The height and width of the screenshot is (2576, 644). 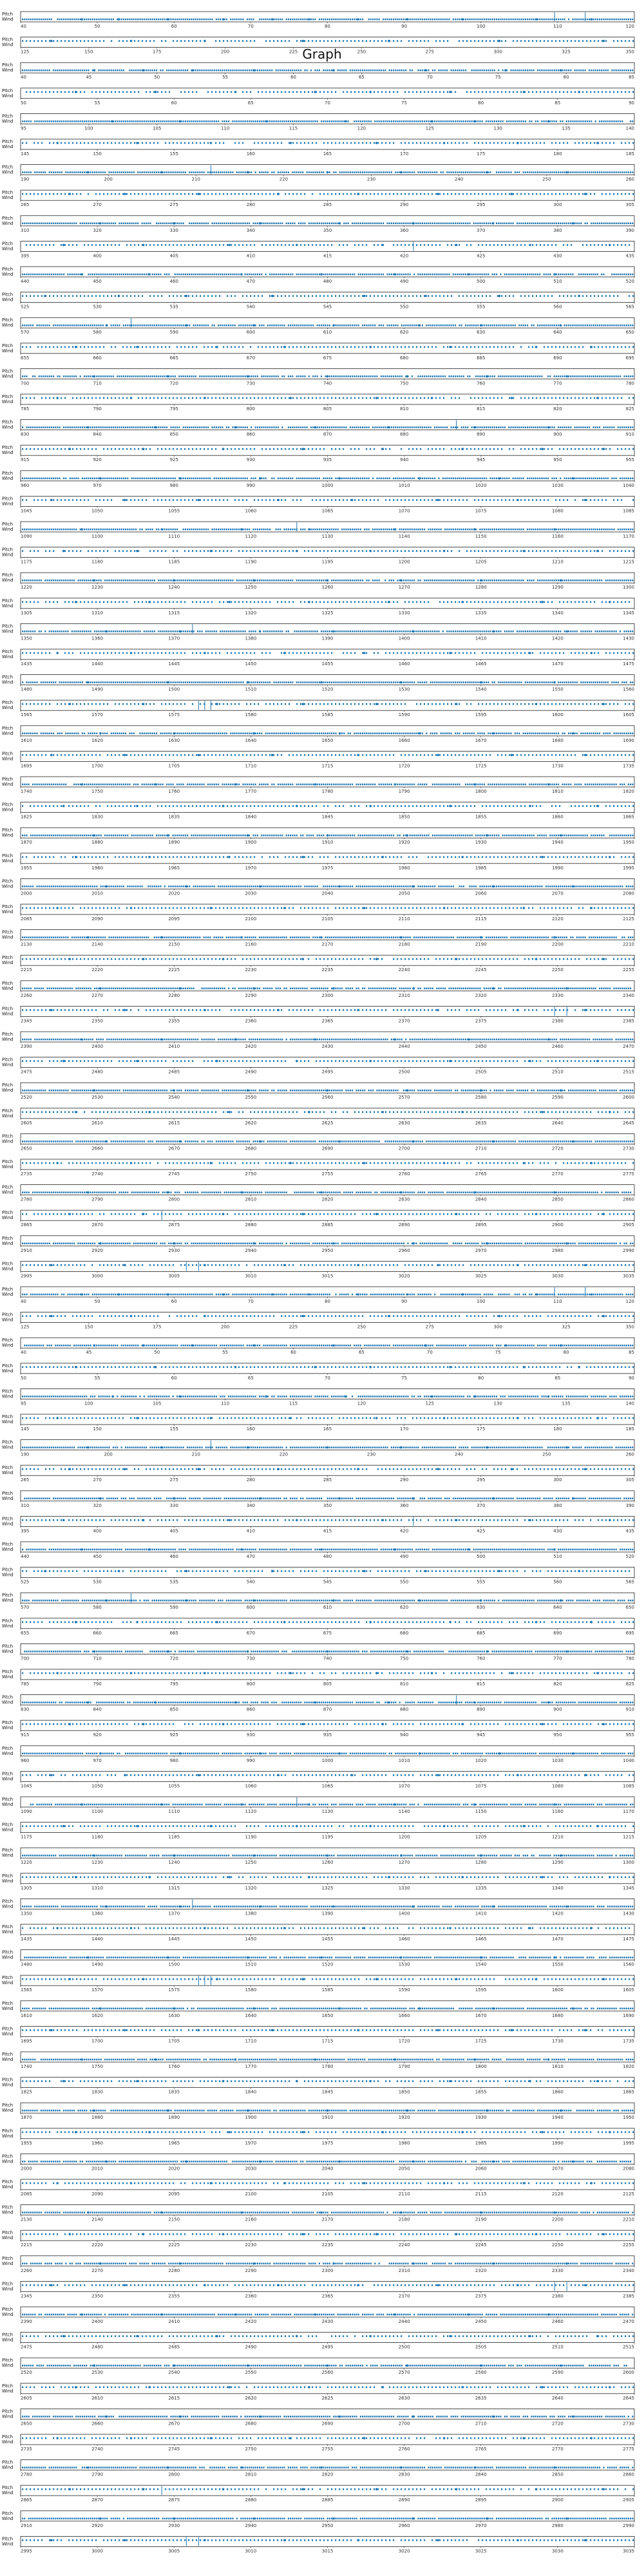 What do you see at coordinates (174, 358) in the screenshot?
I see `x-tick-label: 665` at bounding box center [174, 358].